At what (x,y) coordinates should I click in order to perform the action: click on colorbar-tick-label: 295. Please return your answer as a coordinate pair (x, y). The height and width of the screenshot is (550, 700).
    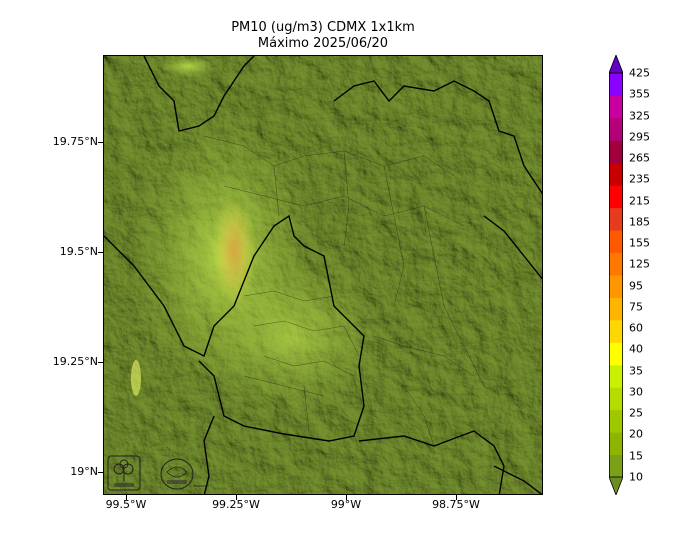
    Looking at the image, I should click on (639, 137).